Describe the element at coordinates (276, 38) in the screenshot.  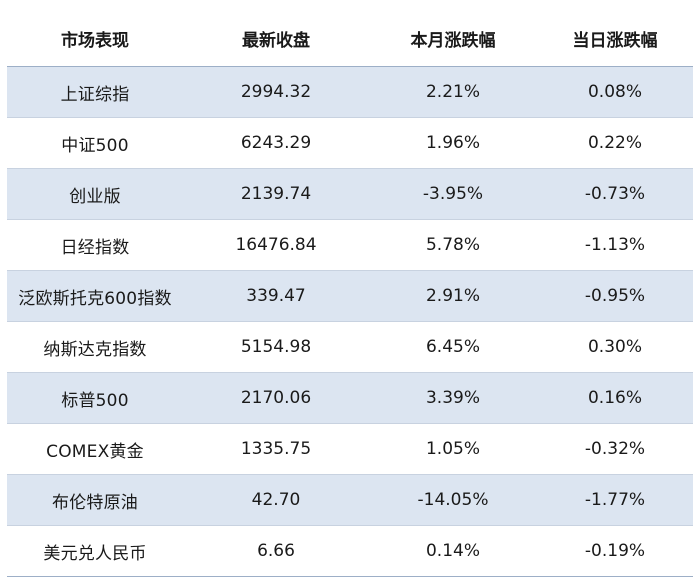
I see `header-latest-close: 最新收盘` at that location.